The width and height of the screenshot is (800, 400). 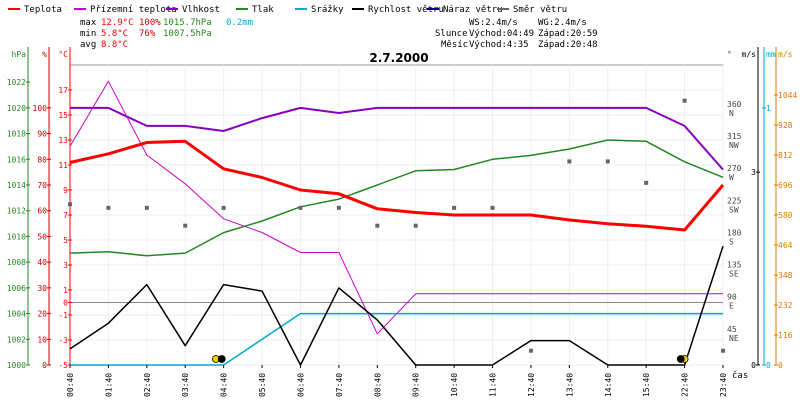 What do you see at coordinates (493, 385) in the screenshot?
I see `x-tick-label-11: 11:40` at bounding box center [493, 385].